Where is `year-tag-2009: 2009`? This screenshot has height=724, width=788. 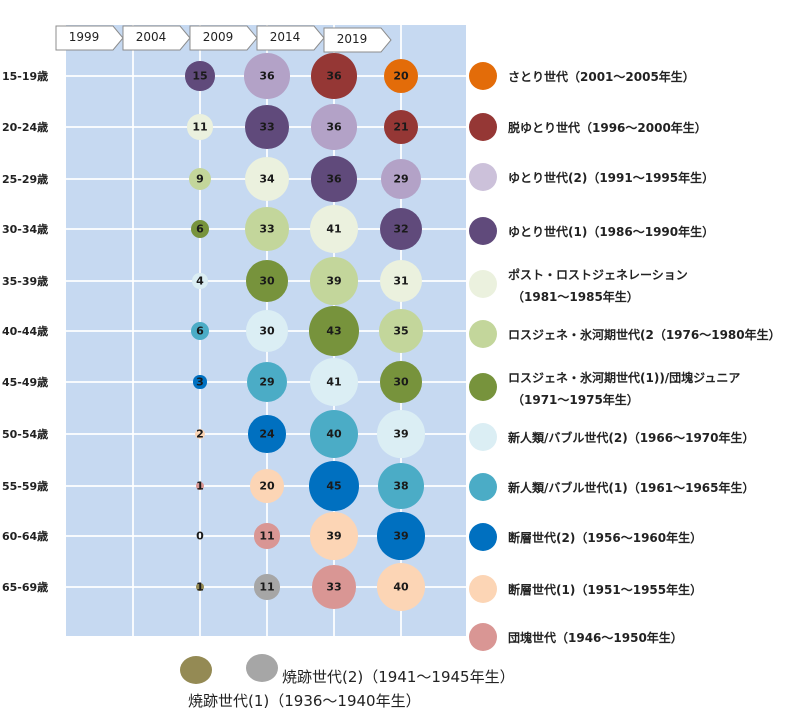
year-tag-2009: 2009 is located at coordinates (224, 38).